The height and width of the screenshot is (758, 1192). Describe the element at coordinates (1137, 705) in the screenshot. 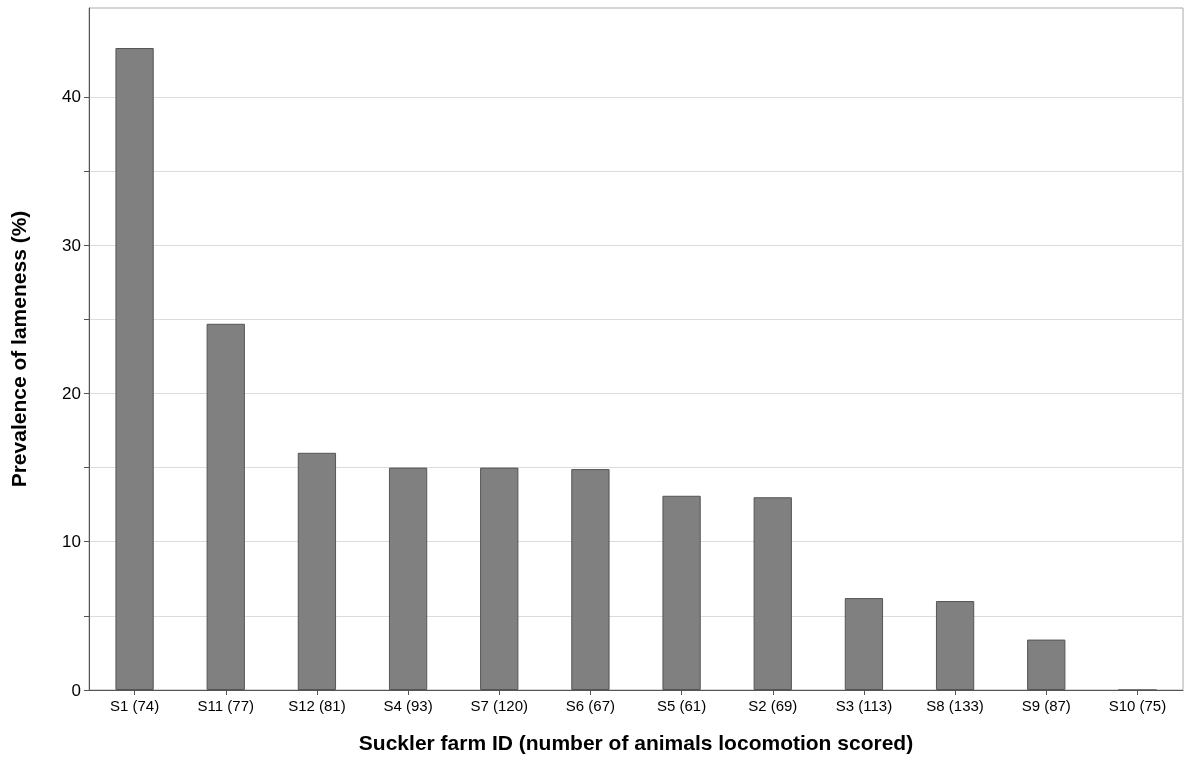

I see `x-tick-label: S10 (75)` at that location.